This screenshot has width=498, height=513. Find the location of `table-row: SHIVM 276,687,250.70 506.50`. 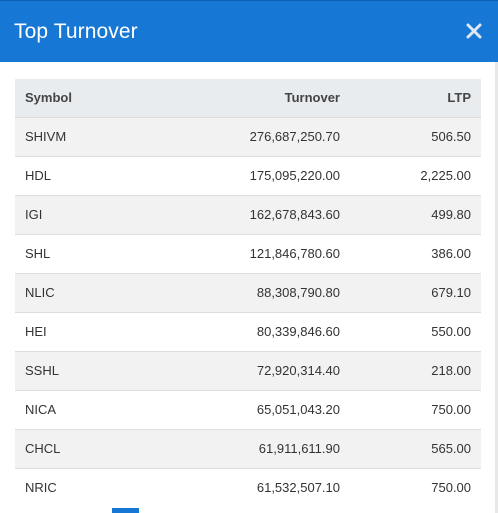

table-row: SHIVM 276,687,250.70 506.50 is located at coordinates (248, 136).